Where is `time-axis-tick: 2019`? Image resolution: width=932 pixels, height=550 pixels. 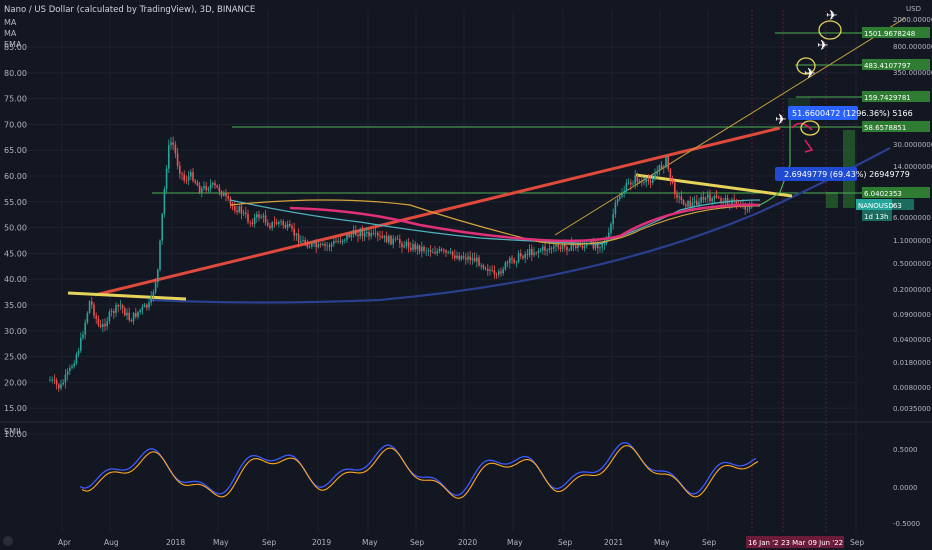 time-axis-tick: 2019 is located at coordinates (321, 542).